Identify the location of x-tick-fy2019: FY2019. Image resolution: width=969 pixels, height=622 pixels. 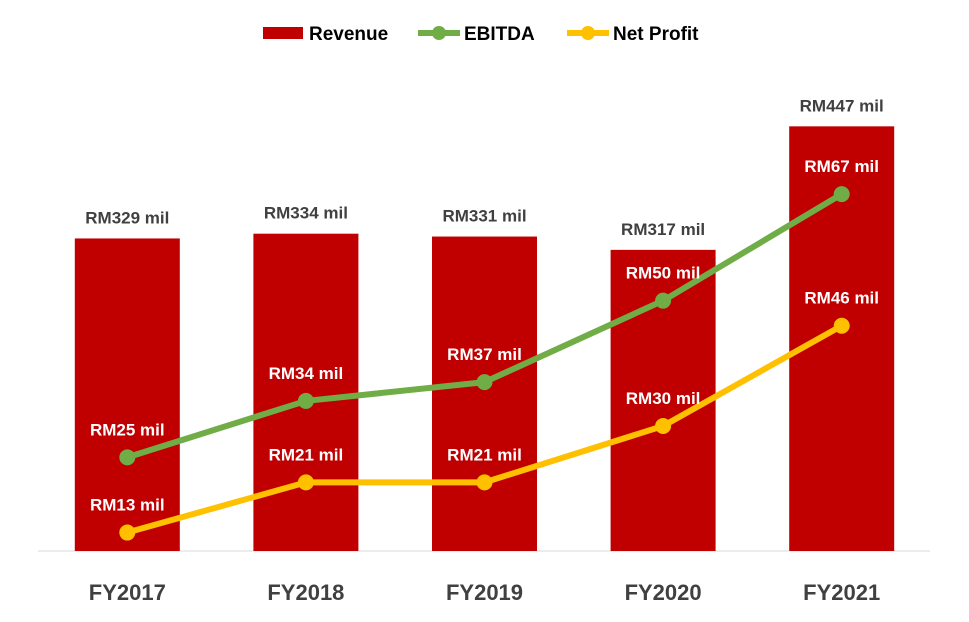
(484, 592).